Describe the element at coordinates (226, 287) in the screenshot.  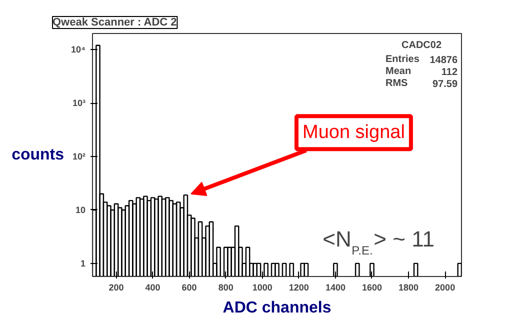
I see `x-tick-label: 800` at that location.